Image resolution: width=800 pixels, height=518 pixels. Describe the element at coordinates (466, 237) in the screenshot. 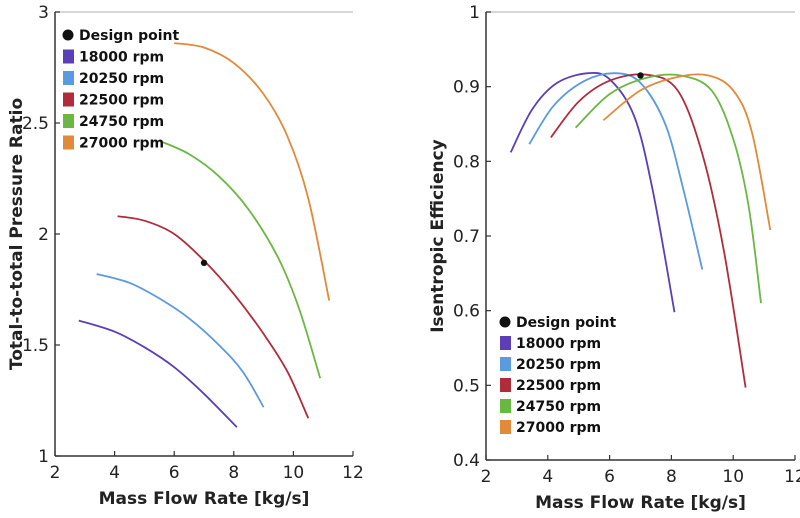

I see `y-tick-label: 0.7` at that location.